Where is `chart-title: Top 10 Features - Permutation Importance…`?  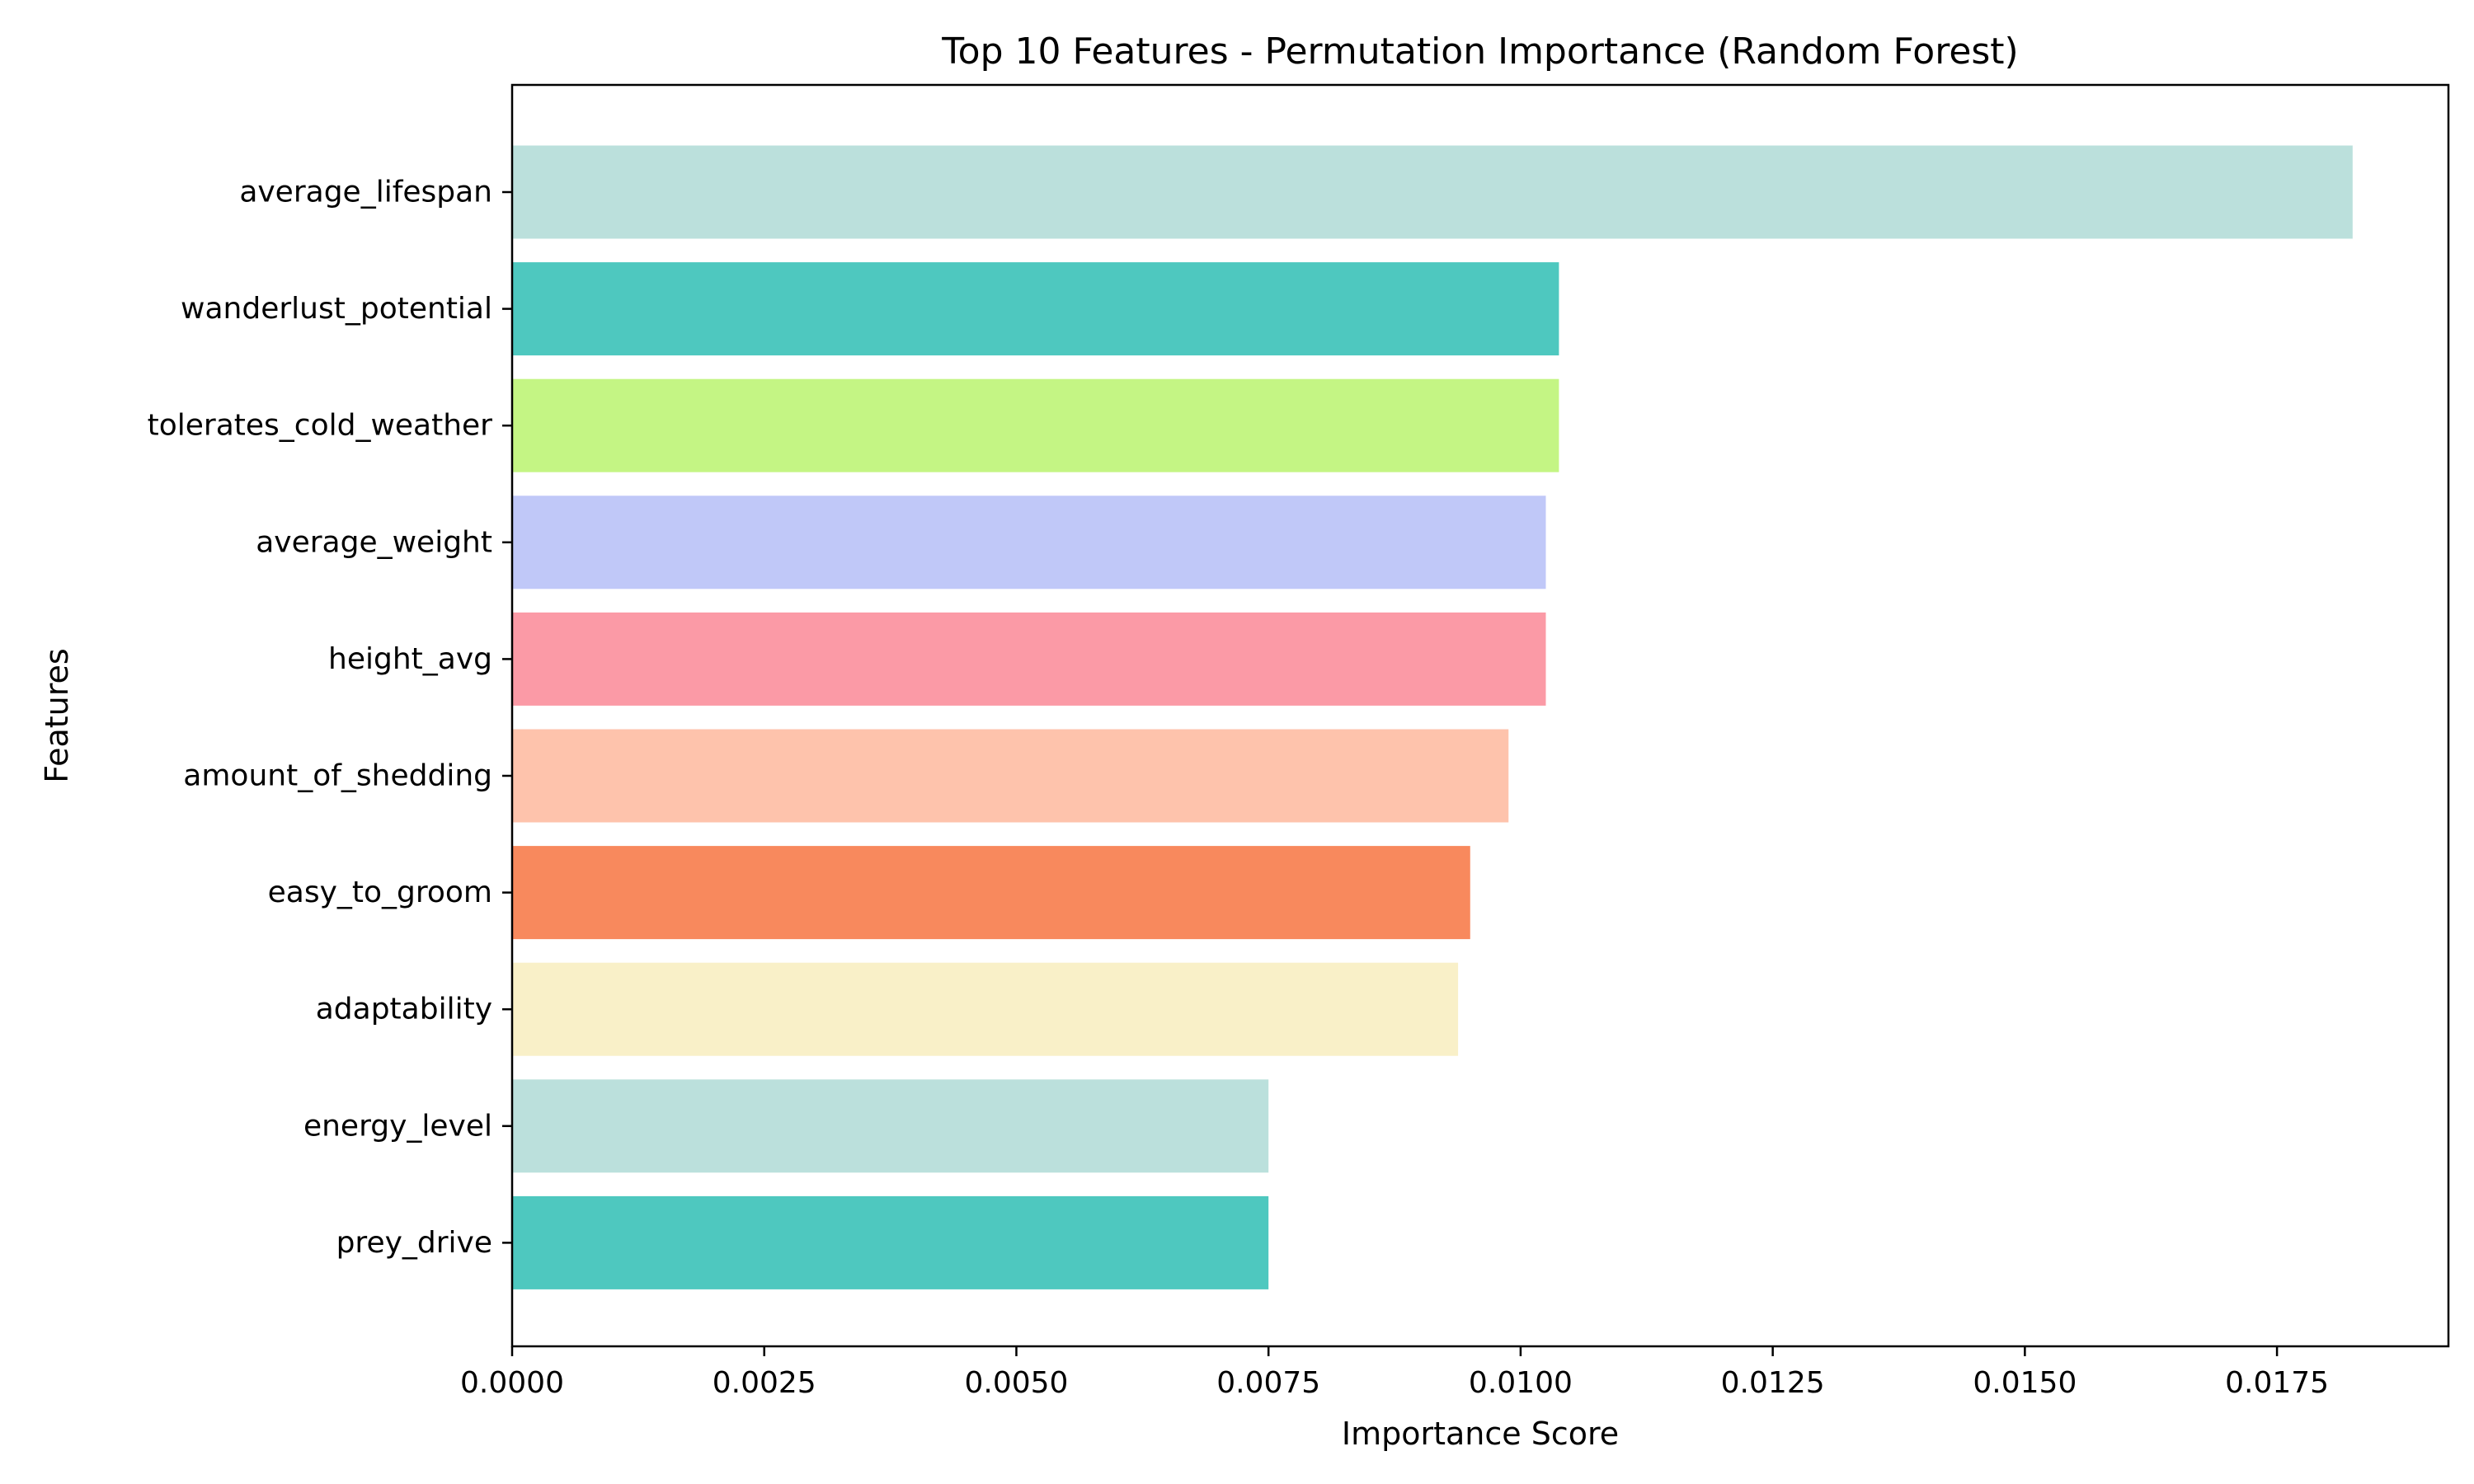 chart-title: Top 10 Features - Permutation Importance… is located at coordinates (1479, 52).